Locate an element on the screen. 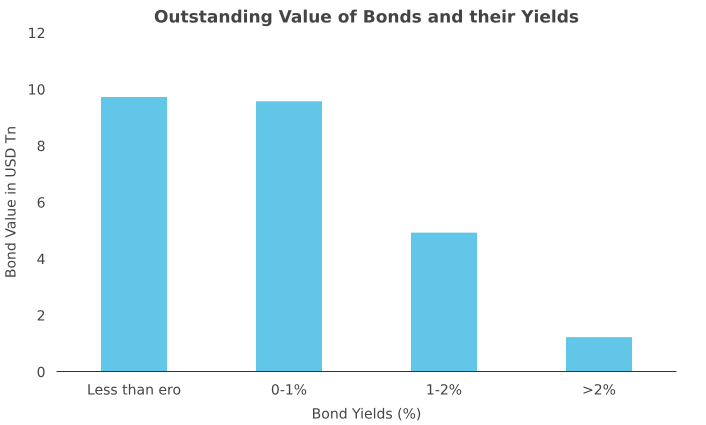 This screenshot has height=425, width=706. y-tick-label: 4 is located at coordinates (41, 260).